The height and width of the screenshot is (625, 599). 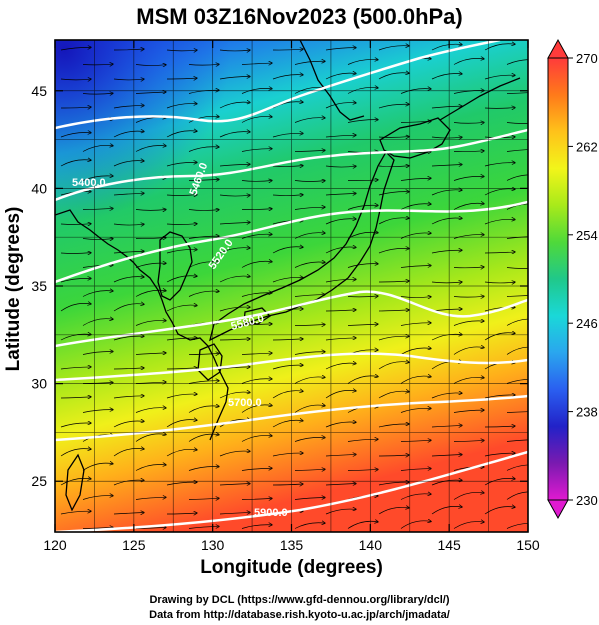 What do you see at coordinates (583, 279) in the screenshot?
I see `colorbar-ticks: 270 262 254 246 238 230` at bounding box center [583, 279].